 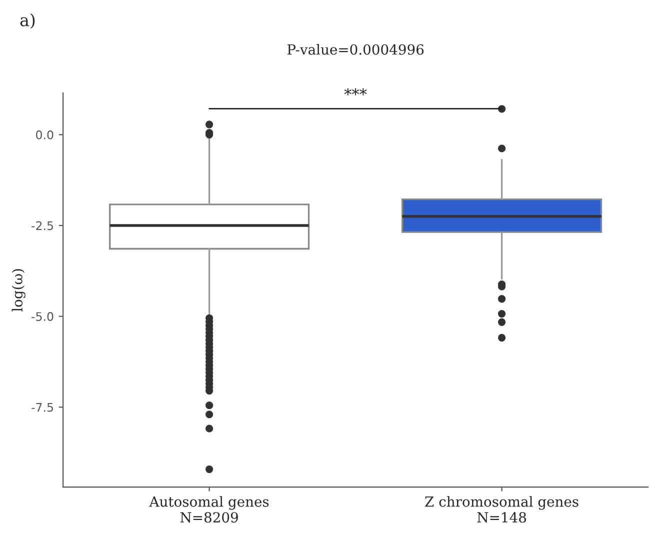 I want to click on y-tick-label: 0.0, so click(x=45, y=135).